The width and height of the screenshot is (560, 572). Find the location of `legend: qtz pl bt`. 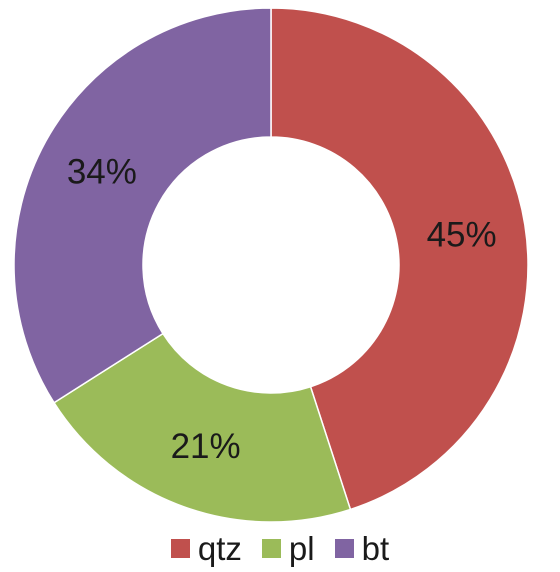

legend: qtz pl bt is located at coordinates (280, 548).